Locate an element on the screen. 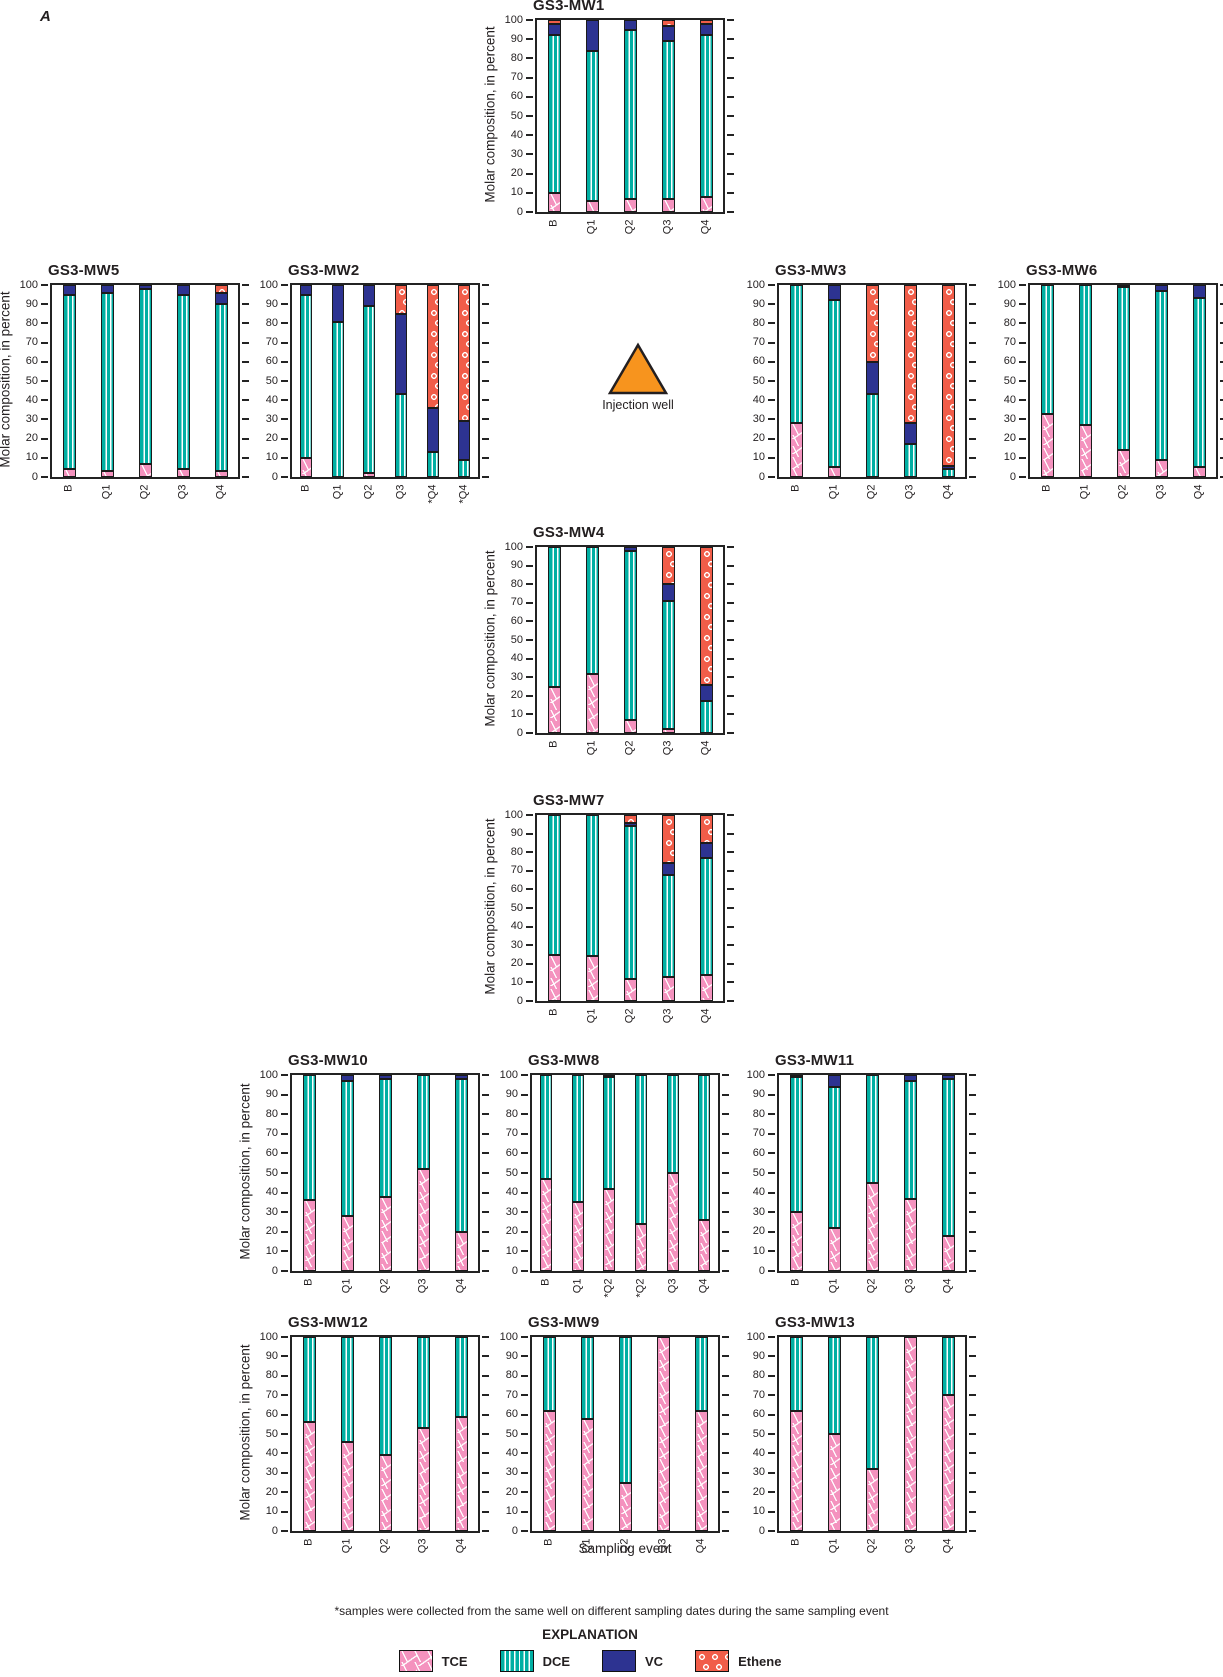 This screenshot has height=1677, width=1223. y-tick-label: 30 is located at coordinates (1009, 418).